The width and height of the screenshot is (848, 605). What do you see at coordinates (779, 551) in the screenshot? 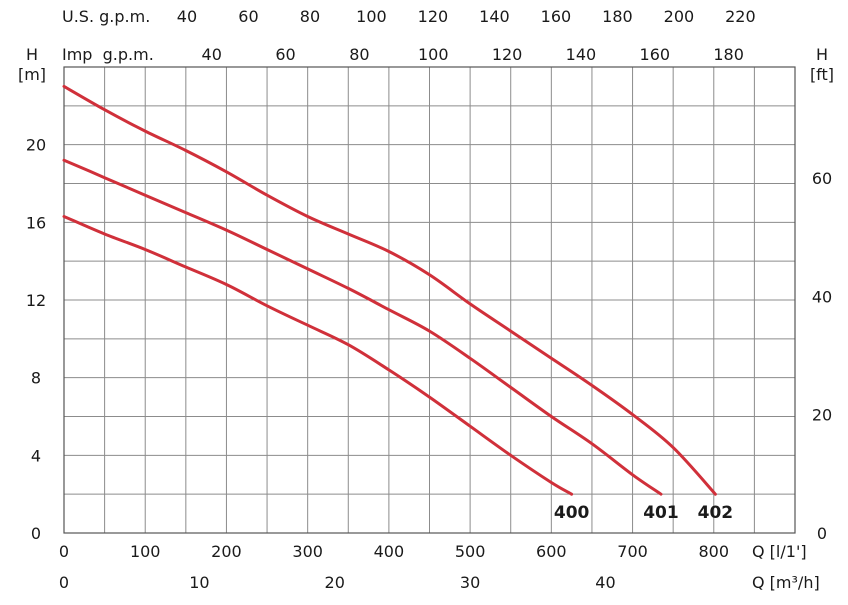
I see `x-axis-unit-label: Q [l/1']` at bounding box center [779, 551].